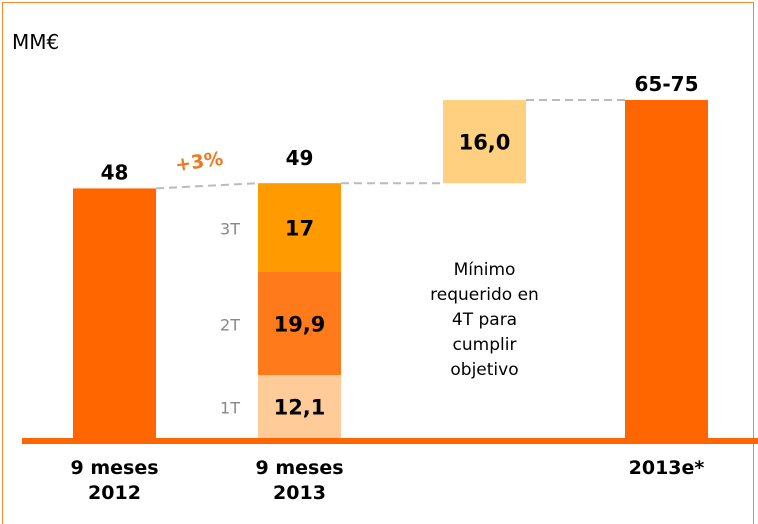  Describe the element at coordinates (300, 158) in the screenshot. I see `bar-value-label: 49` at that location.